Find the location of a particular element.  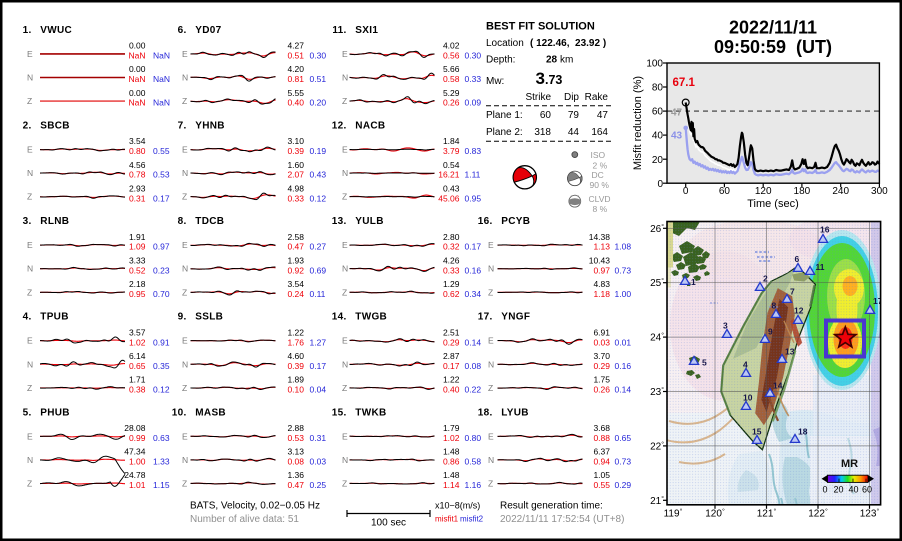

svg-text: 1.29 is located at coordinates (451, 284).